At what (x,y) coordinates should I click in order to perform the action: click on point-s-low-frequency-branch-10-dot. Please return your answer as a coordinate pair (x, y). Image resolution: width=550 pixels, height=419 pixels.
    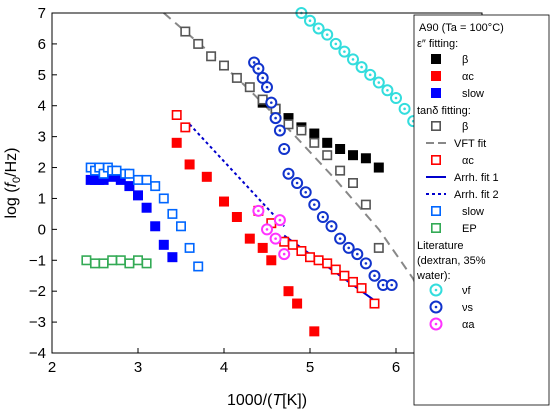
    Looking at the image, I should click on (374, 276).